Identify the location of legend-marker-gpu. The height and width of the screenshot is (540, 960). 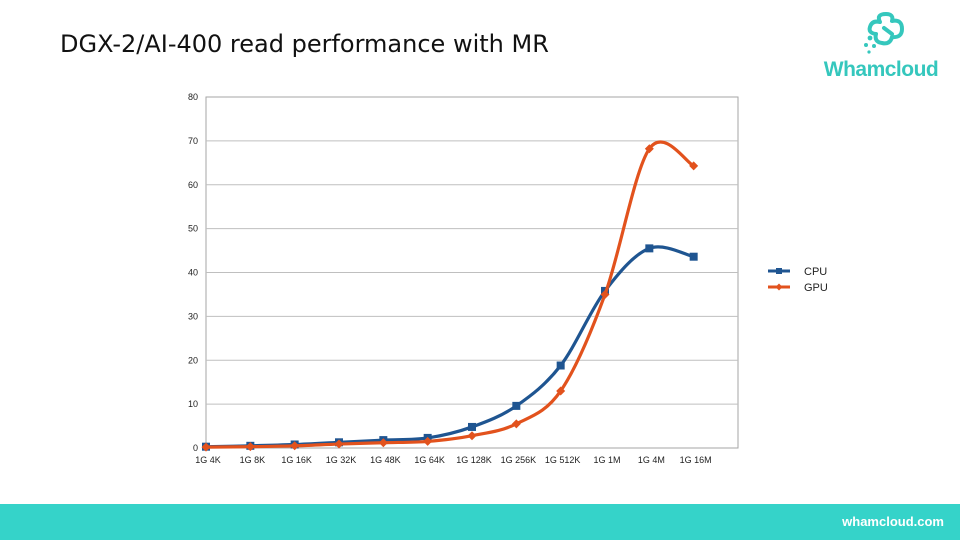
(779, 287).